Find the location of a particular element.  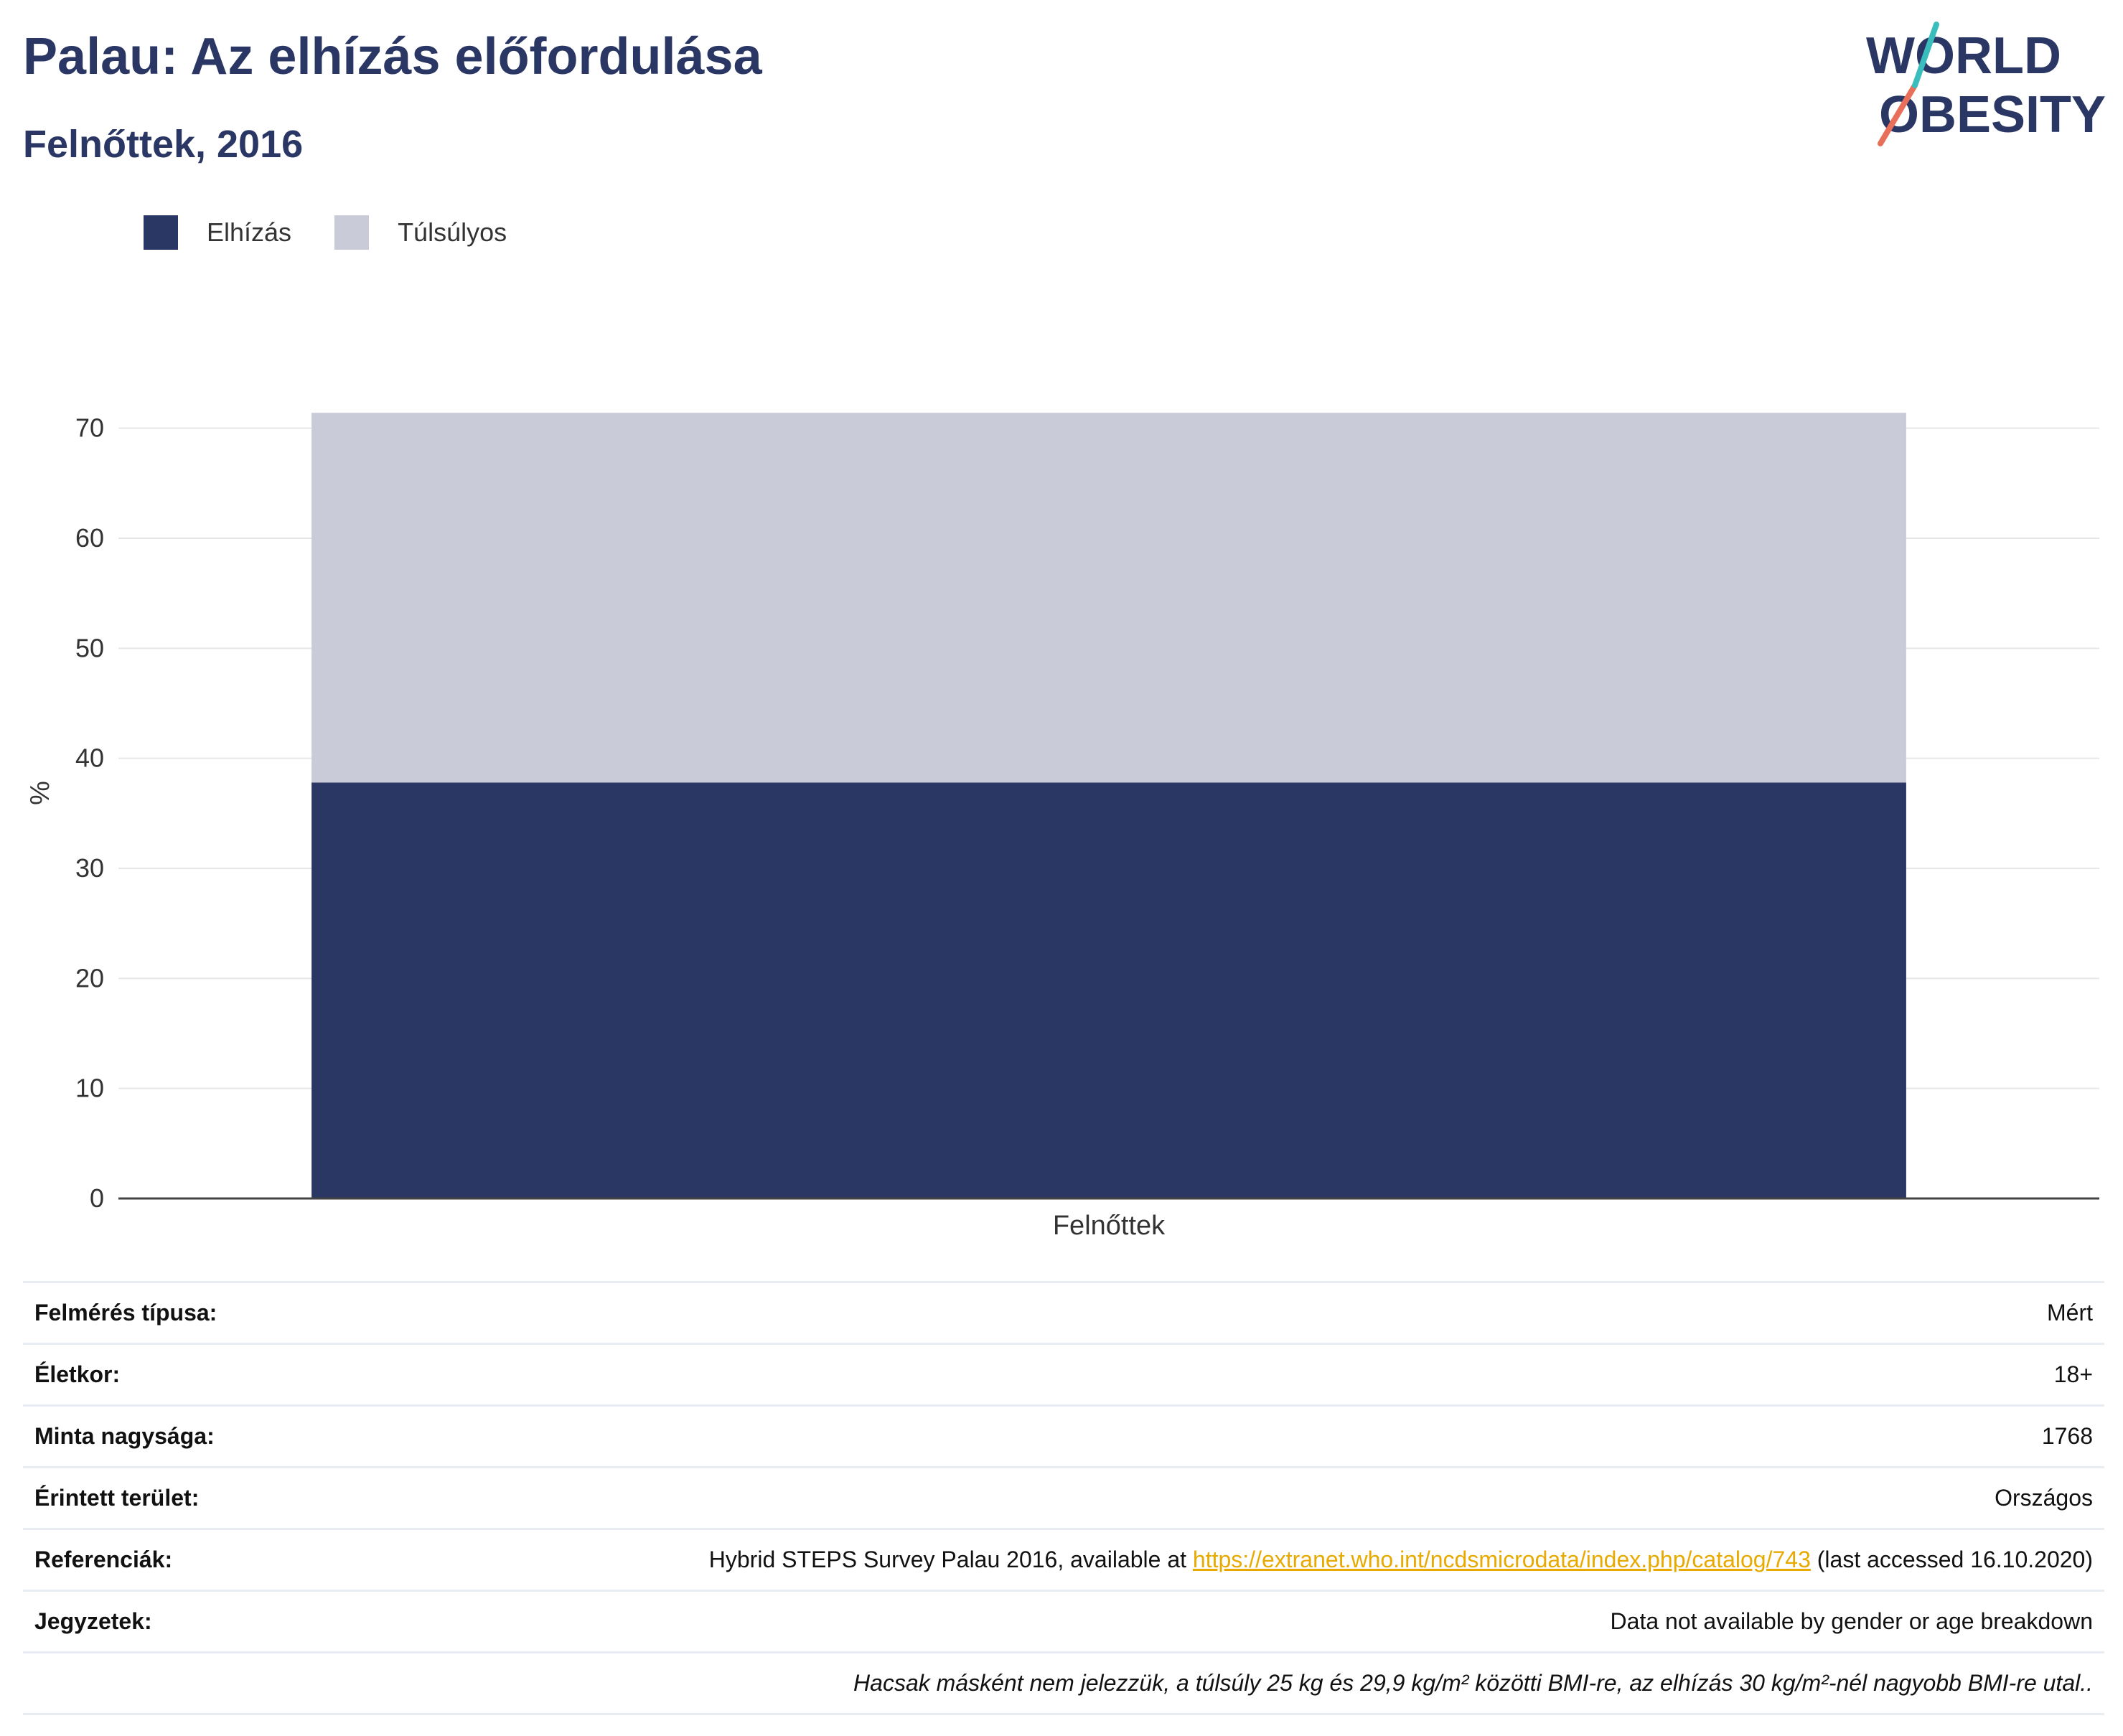

chart-subtitle: Felnőttek, 2016 is located at coordinates (163, 144).